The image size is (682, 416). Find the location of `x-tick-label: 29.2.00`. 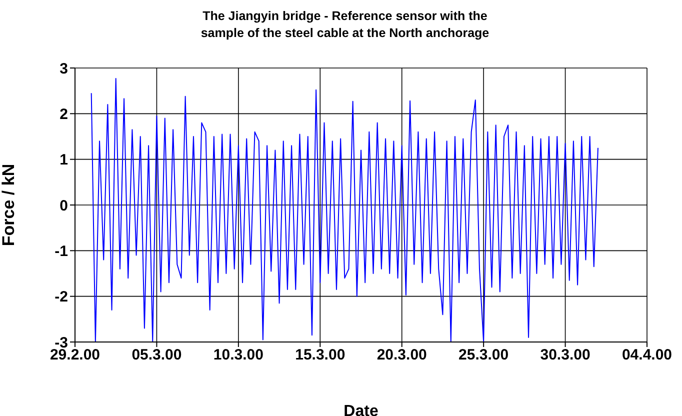

x-tick-label: 29.2.00 is located at coordinates (75, 355).